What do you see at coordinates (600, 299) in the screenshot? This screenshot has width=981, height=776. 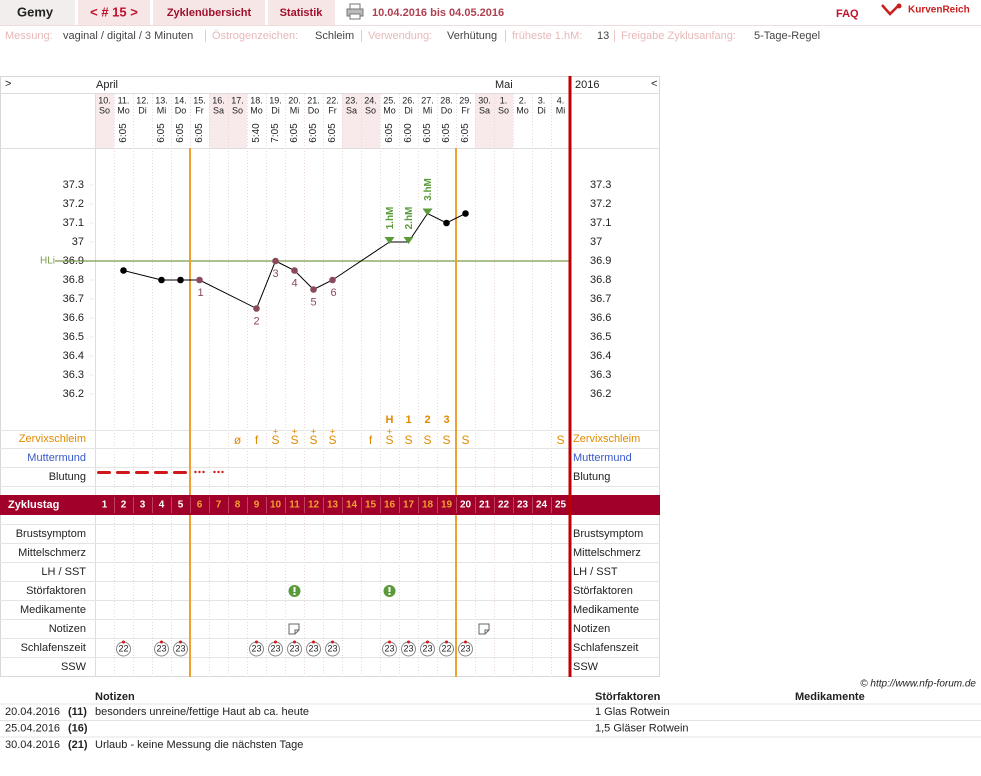 I see `y-tick-label: 36.7` at bounding box center [600, 299].